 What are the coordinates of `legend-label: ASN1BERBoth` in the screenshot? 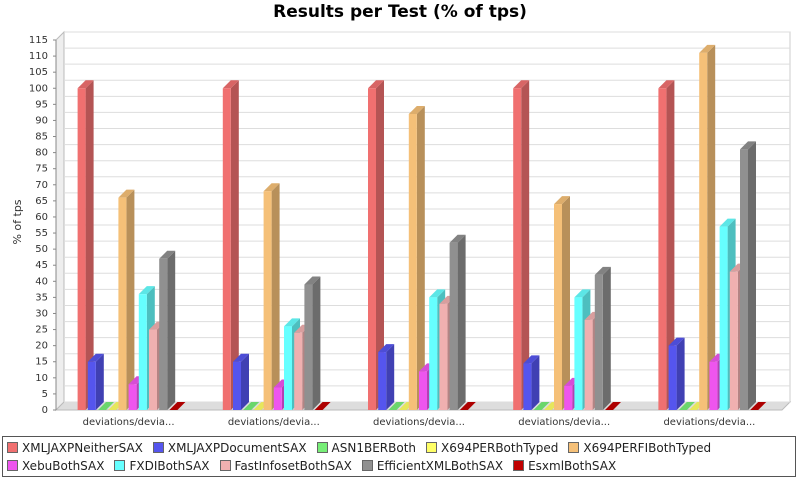 It's located at (374, 447).